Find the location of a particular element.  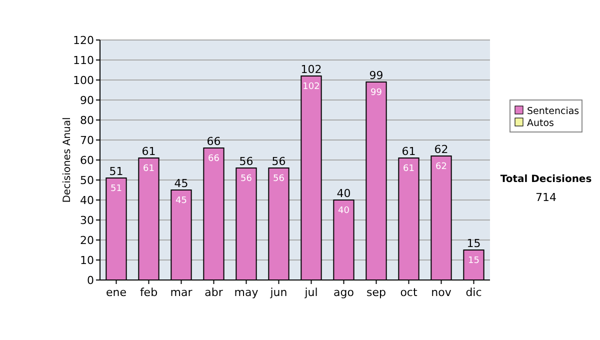

data-label: 40 is located at coordinates (344, 211).